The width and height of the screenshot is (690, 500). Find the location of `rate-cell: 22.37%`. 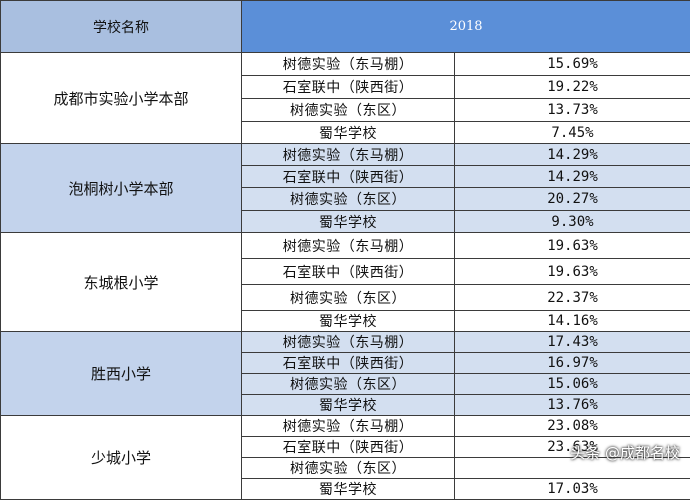

rate-cell: 22.37% is located at coordinates (572, 298).